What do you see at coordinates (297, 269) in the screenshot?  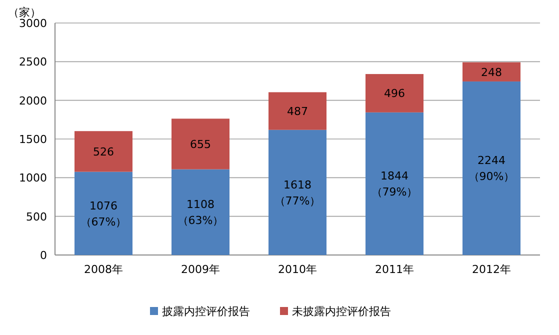 I see `x-tick-label: 2010年` at bounding box center [297, 269].